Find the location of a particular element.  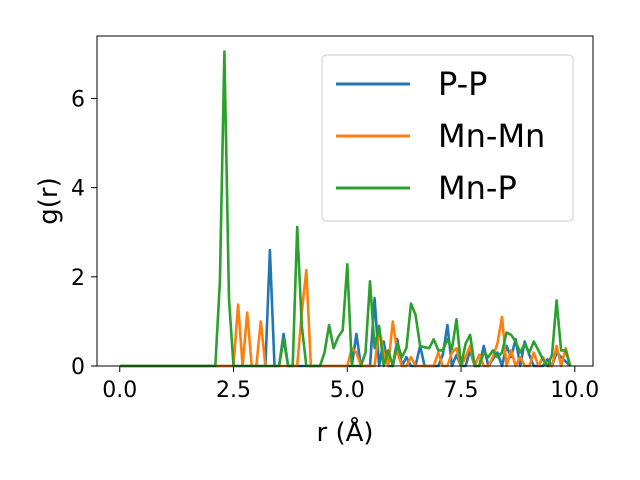

y-tick-label: 4 is located at coordinates (78, 189).